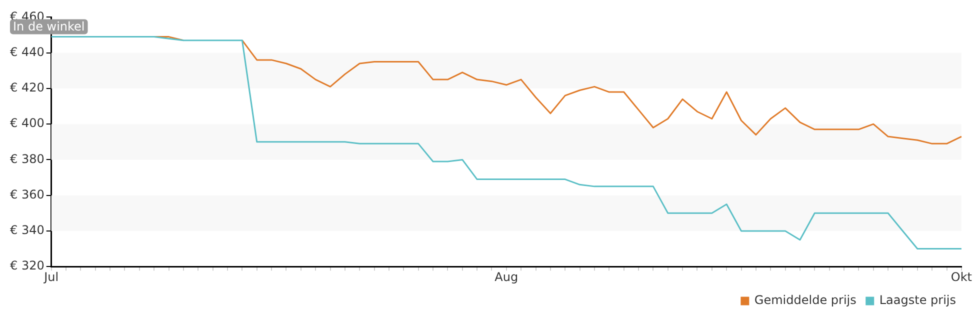 This screenshot has height=325, width=980. What do you see at coordinates (917, 300) in the screenshot?
I see `legend-label: Laagste prijs` at bounding box center [917, 300].